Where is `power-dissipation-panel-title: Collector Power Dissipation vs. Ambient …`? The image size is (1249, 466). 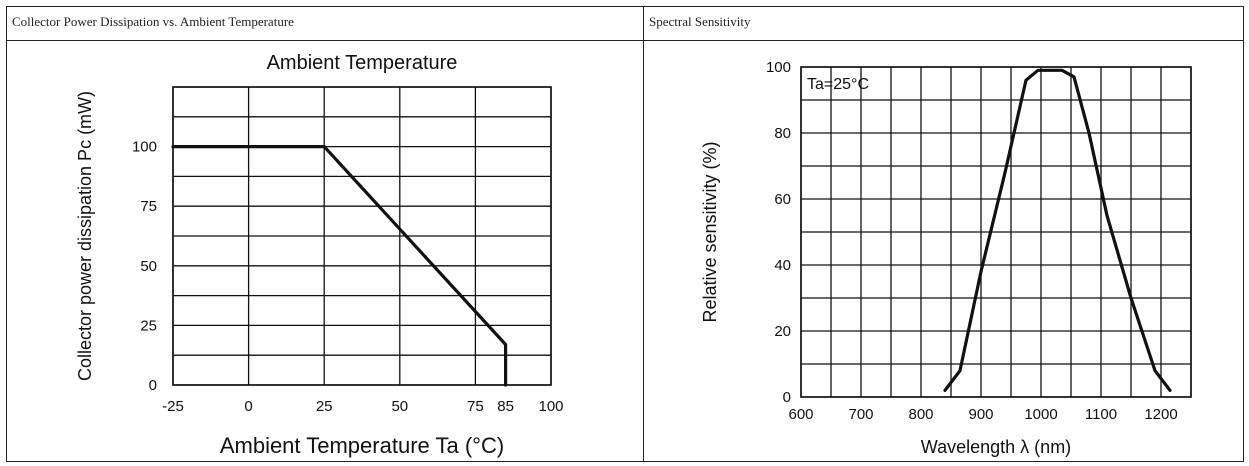
power-dissipation-panel-title: Collector Power Dissipation vs. Ambient … is located at coordinates (325, 24).